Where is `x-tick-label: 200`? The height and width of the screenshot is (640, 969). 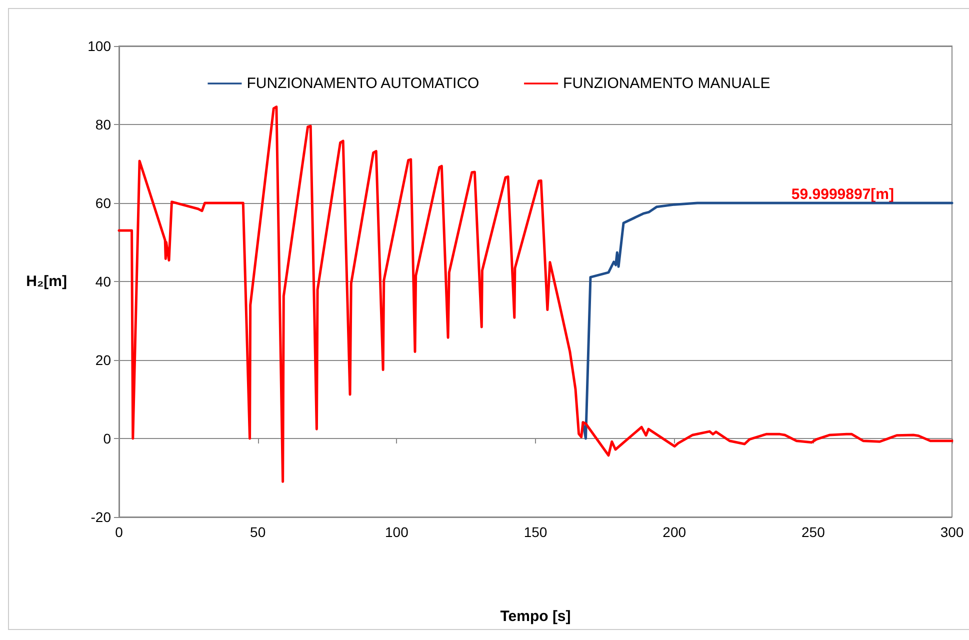
x-tick-label: 200 is located at coordinates (674, 532).